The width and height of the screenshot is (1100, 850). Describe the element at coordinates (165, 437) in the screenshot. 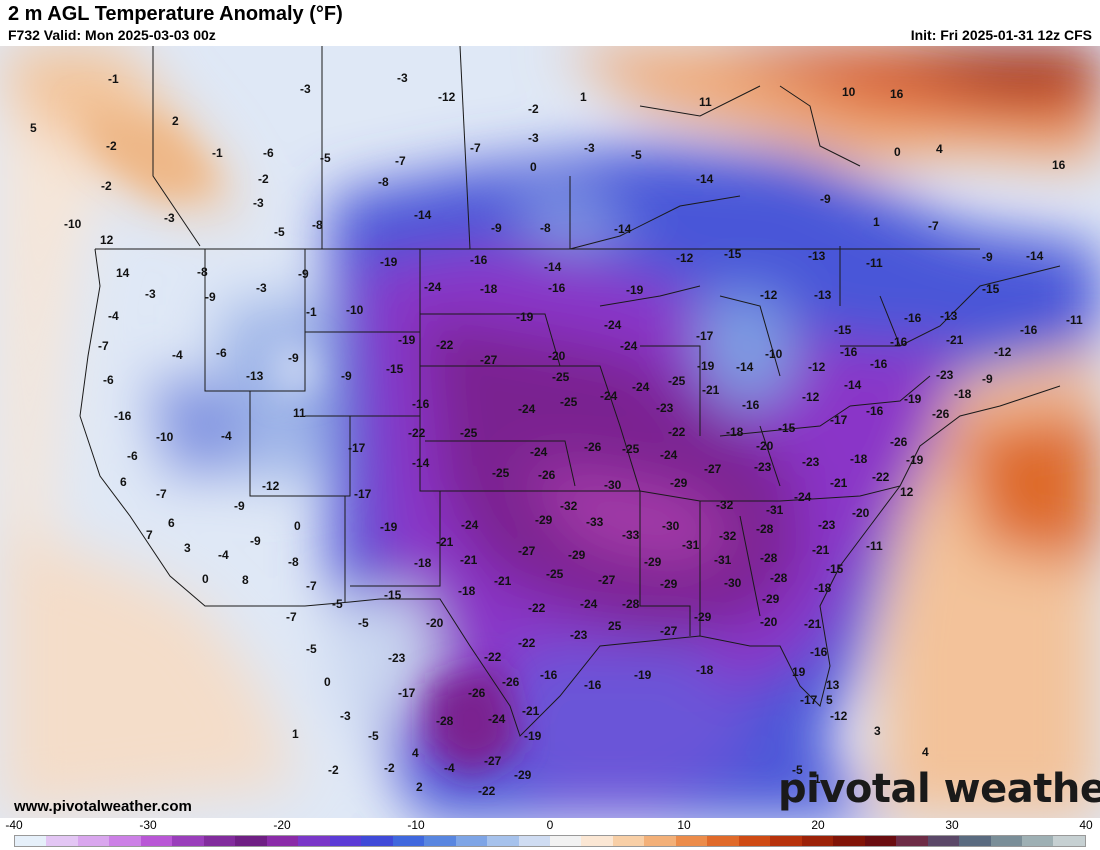

I see `anomaly-label: -10` at that location.